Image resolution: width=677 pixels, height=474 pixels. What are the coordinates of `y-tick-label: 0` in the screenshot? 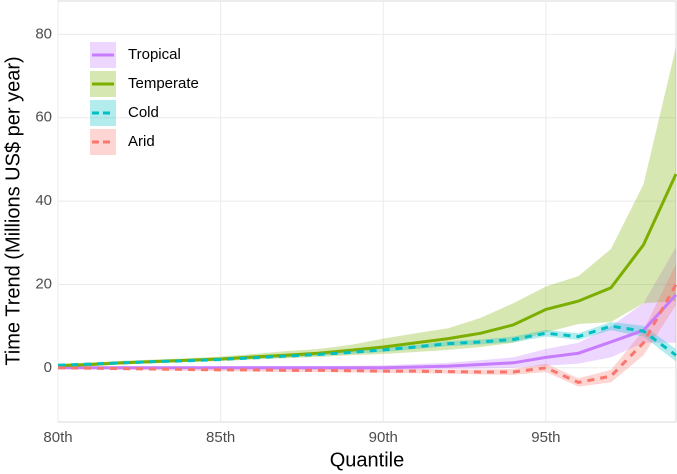 It's located at (48, 367).